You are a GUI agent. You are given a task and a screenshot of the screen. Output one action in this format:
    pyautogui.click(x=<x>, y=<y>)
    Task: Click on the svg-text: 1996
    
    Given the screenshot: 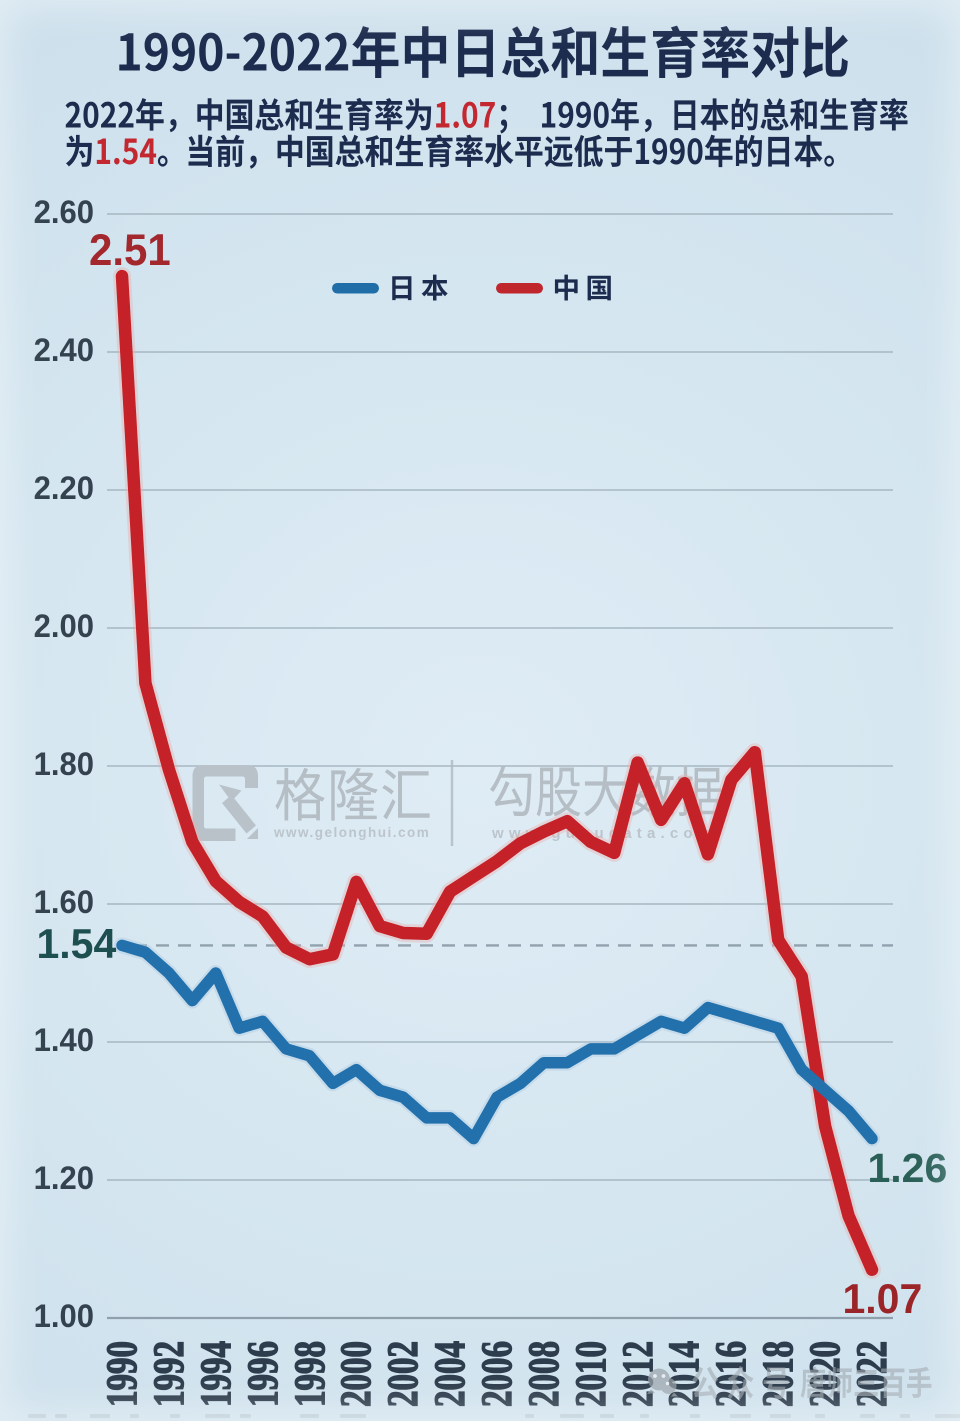 What is the action you would take?
    pyautogui.click(x=263, y=1374)
    